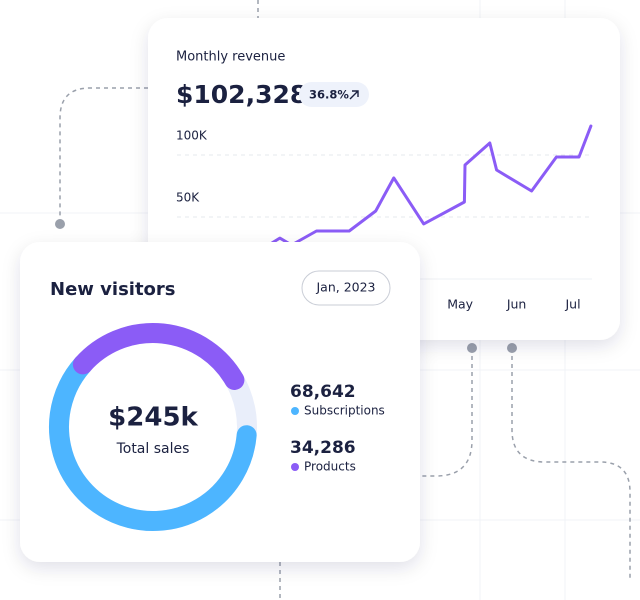 Image resolution: width=640 pixels, height=600 pixels. Describe the element at coordinates (330, 467) in the screenshot. I see `legend-label: Products` at that location.